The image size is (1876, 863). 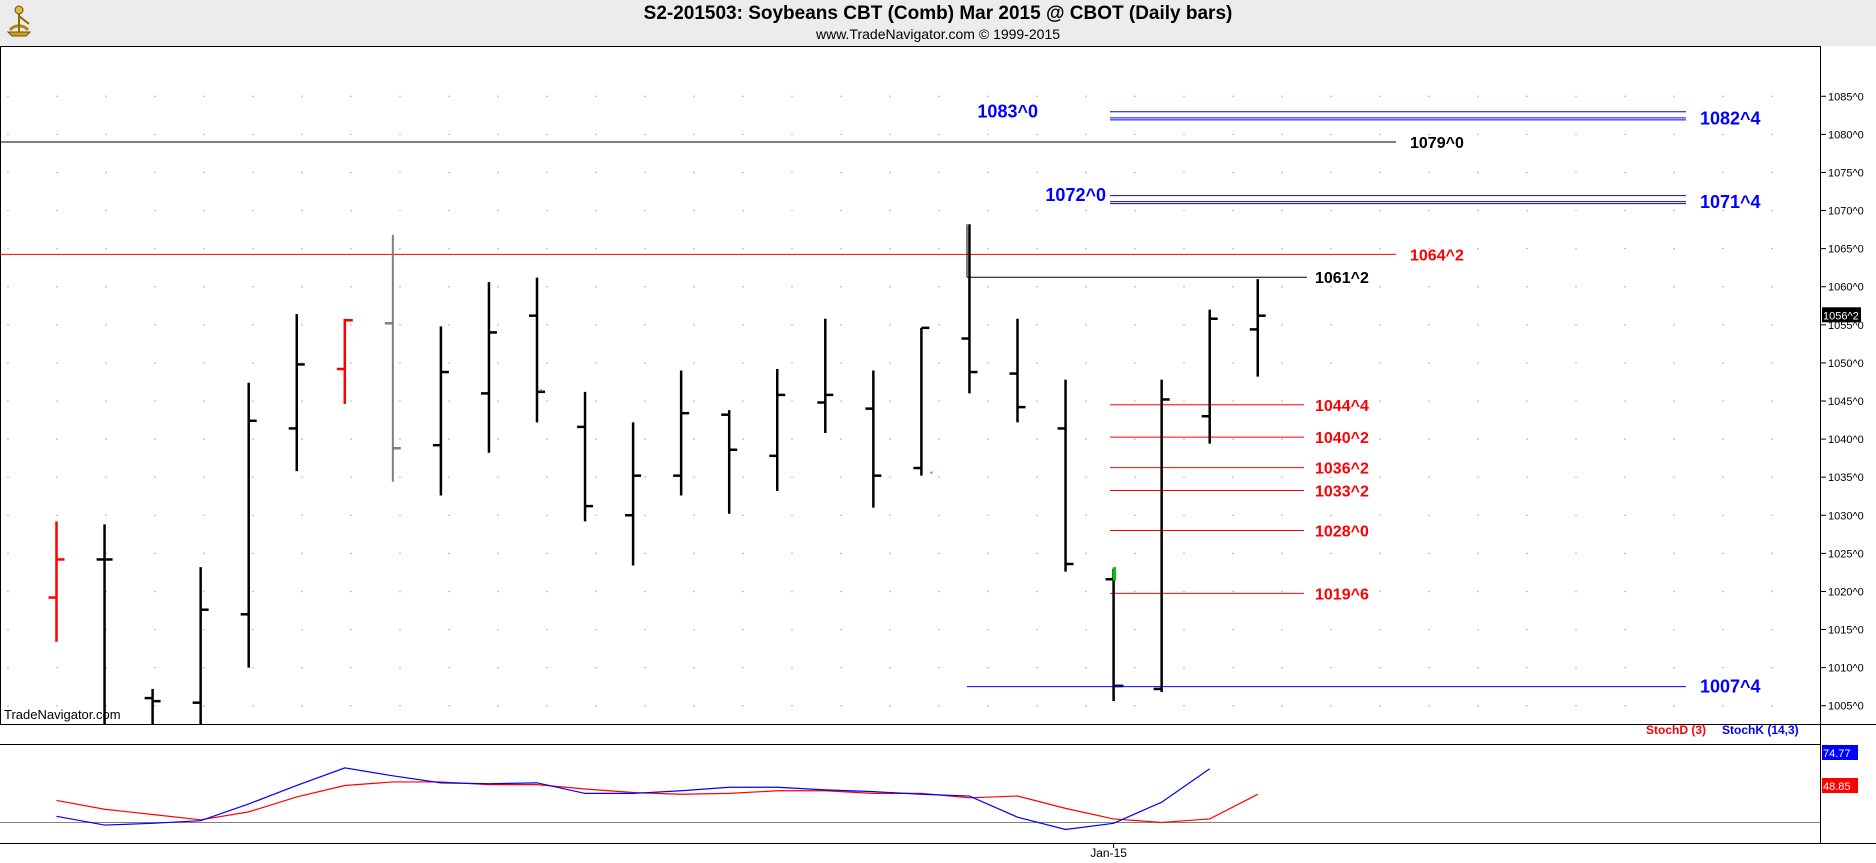 I want to click on stochk-value-box, so click(x=1840, y=752).